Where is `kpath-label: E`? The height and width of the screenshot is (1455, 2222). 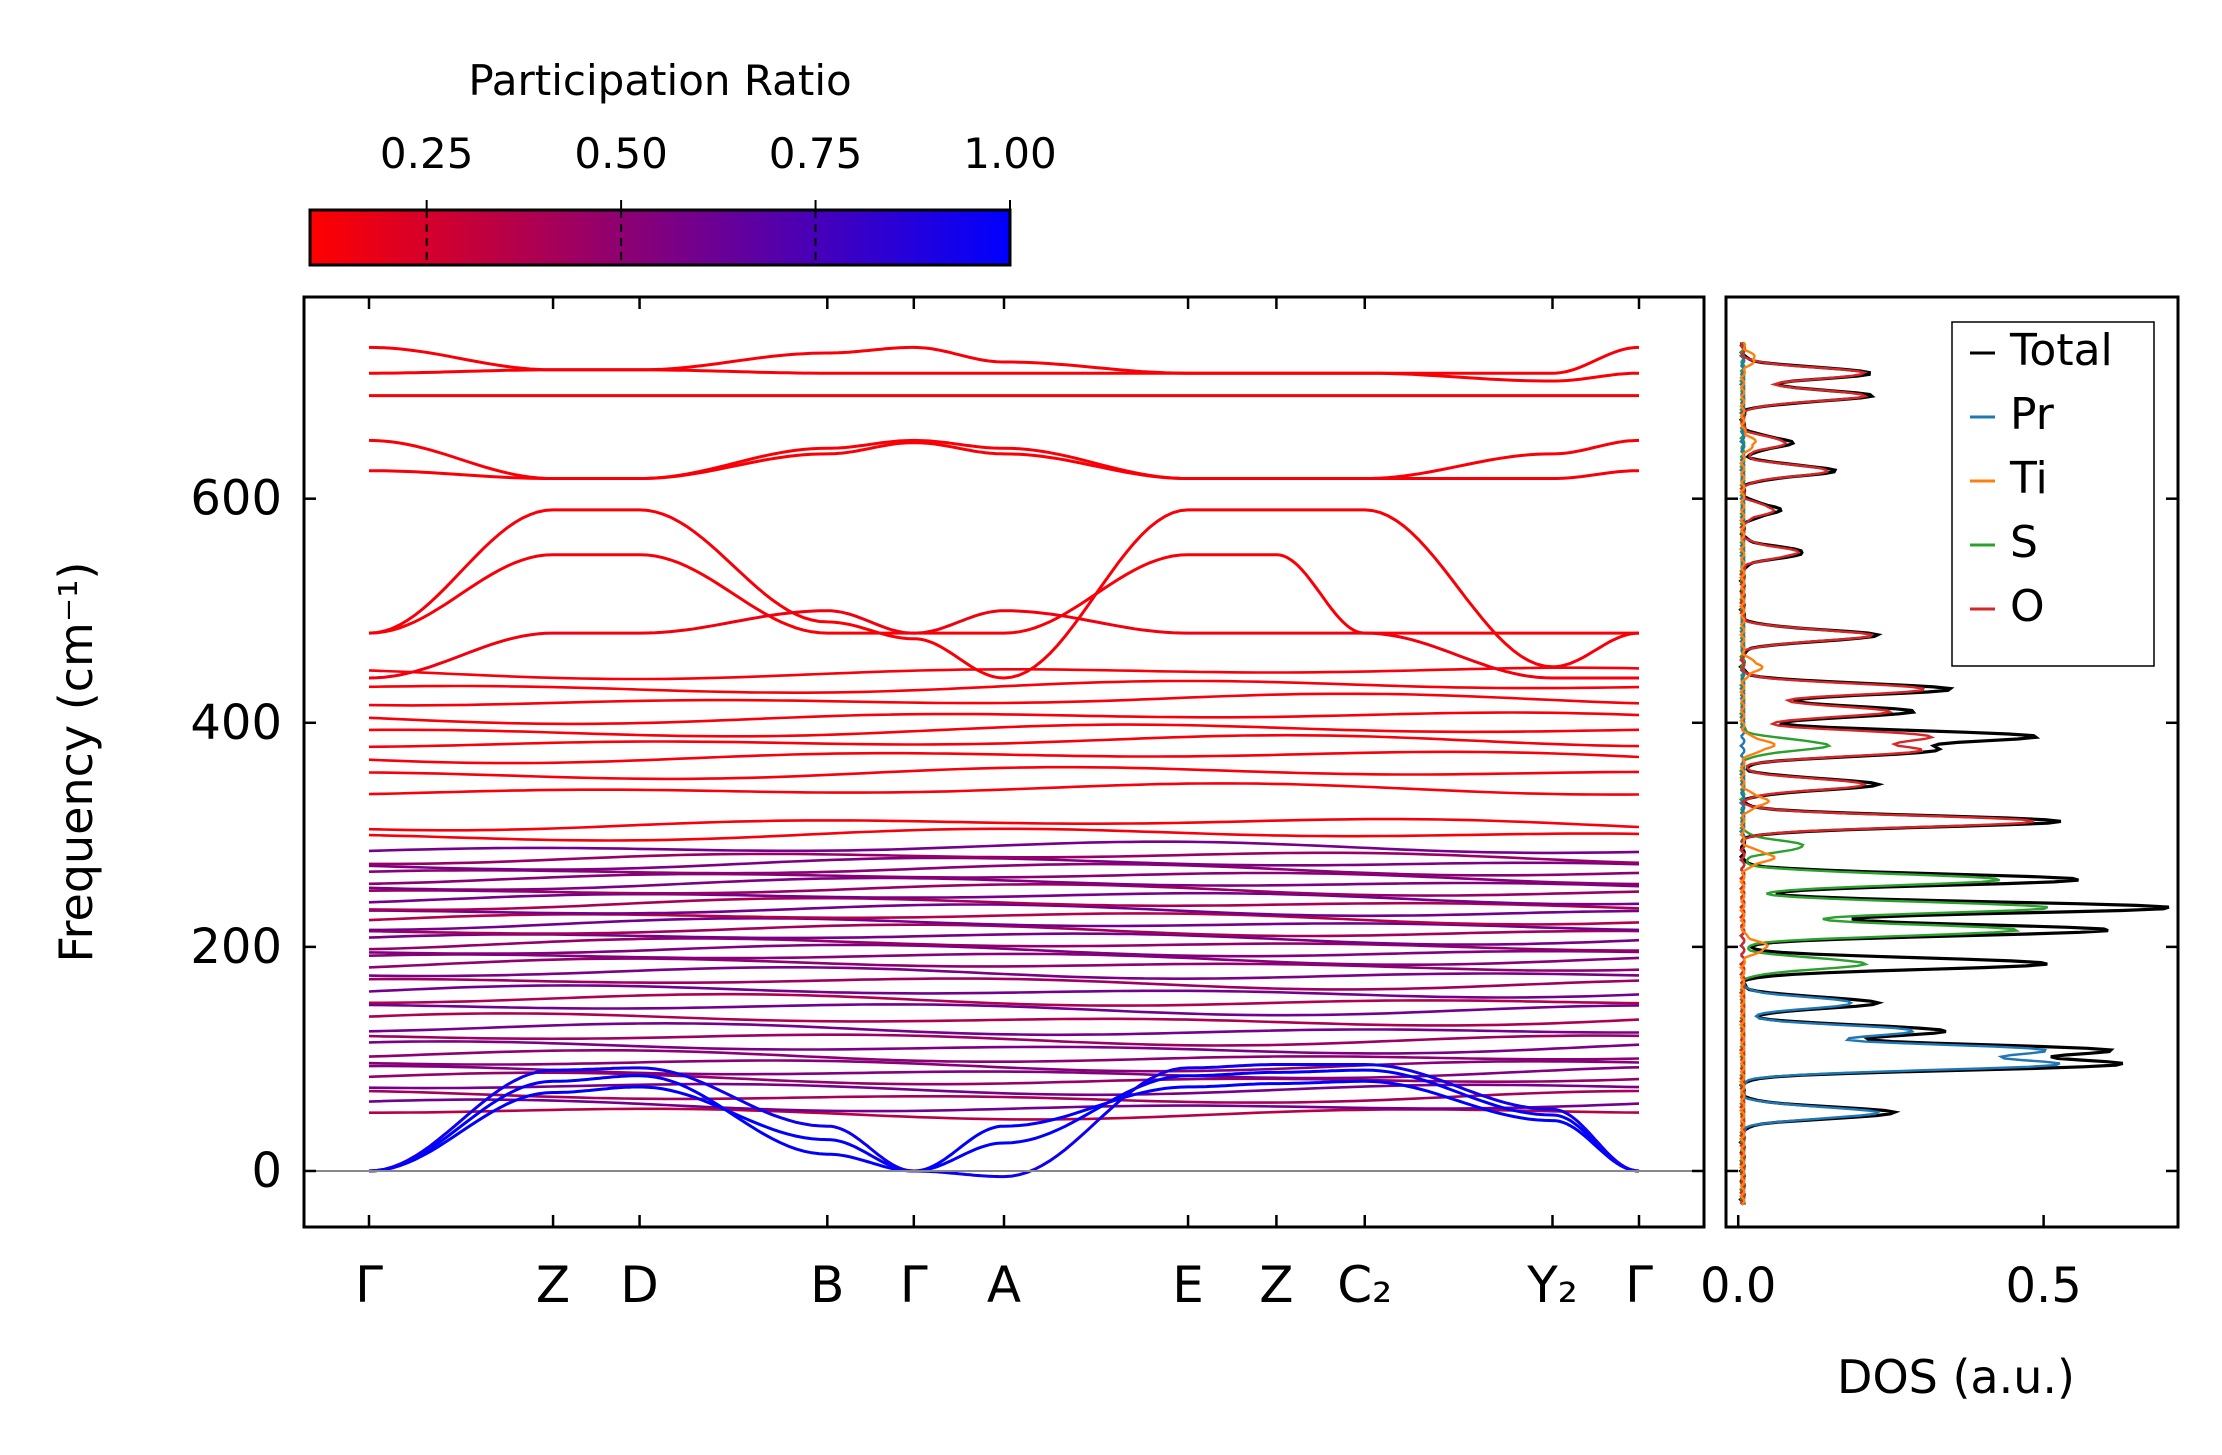 kpath-label: E is located at coordinates (1188, 1285).